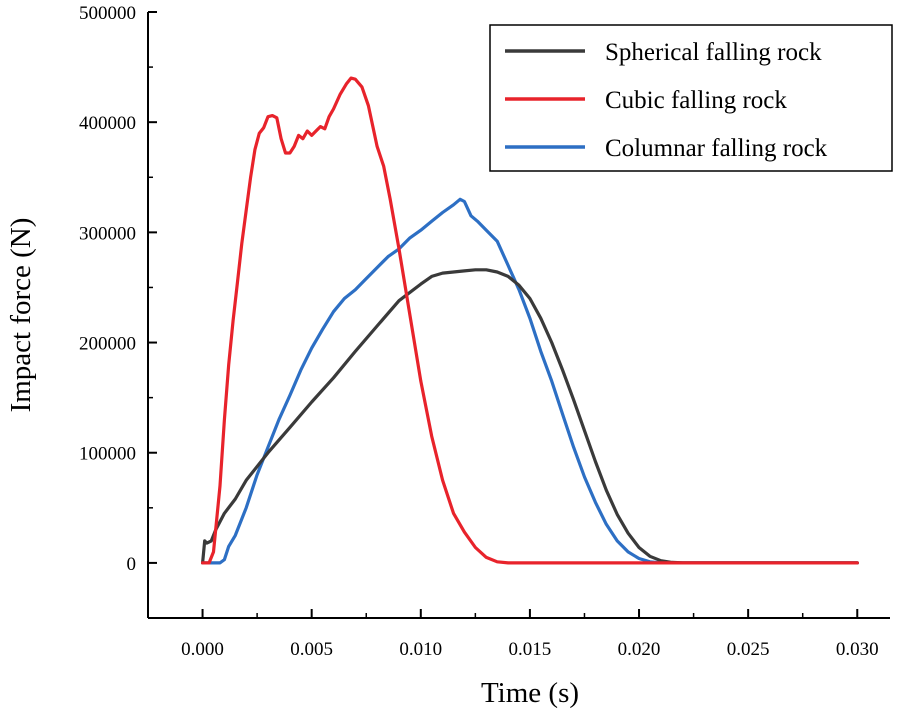 This screenshot has height=717, width=905. What do you see at coordinates (311, 649) in the screenshot?
I see `x-tick-label: 0.005` at bounding box center [311, 649].